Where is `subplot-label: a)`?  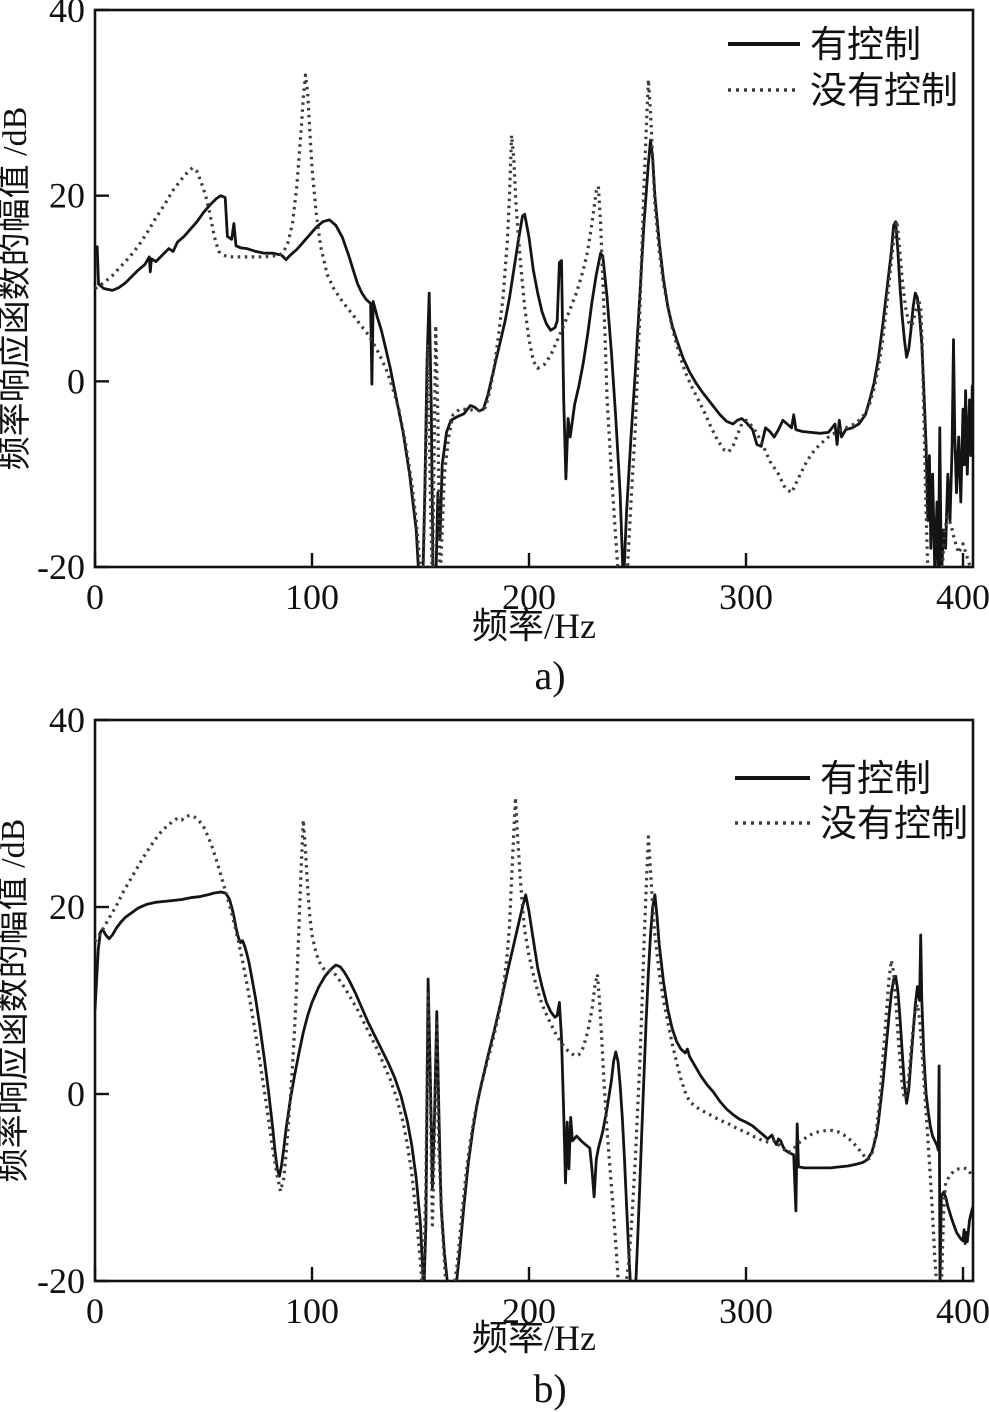 subplot-label: a) is located at coordinates (549, 675).